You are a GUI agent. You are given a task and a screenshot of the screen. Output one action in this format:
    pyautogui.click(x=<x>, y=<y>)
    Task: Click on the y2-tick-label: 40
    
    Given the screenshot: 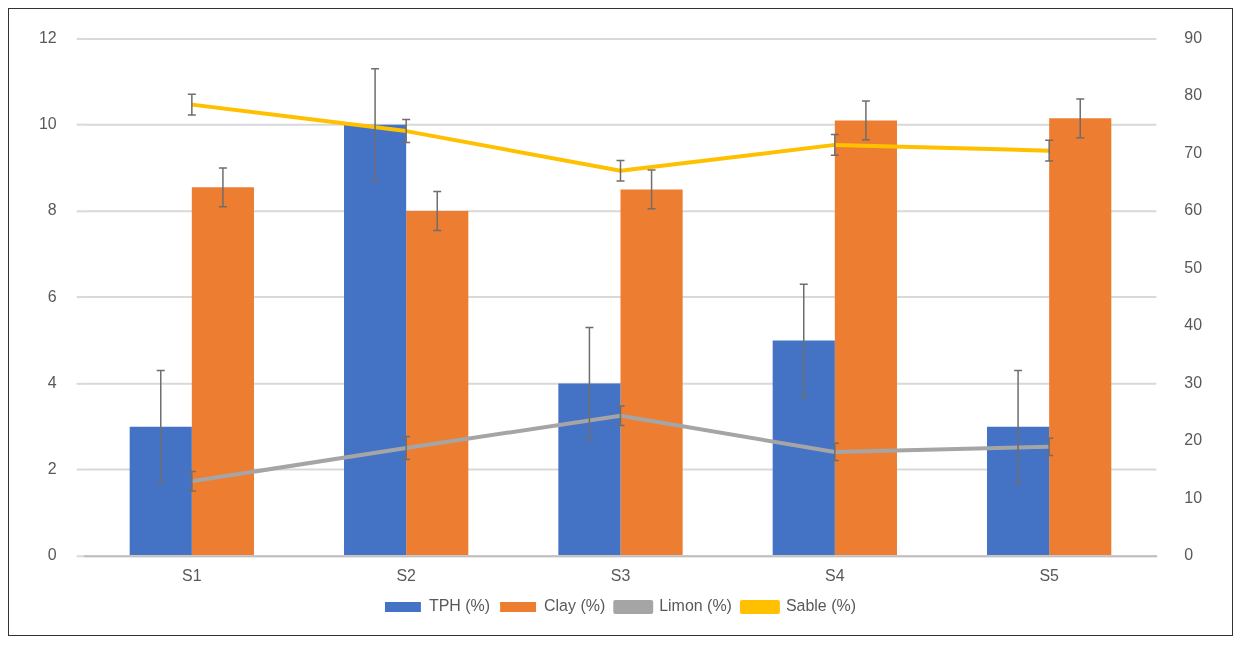 What is the action you would take?
    pyautogui.click(x=1193, y=325)
    